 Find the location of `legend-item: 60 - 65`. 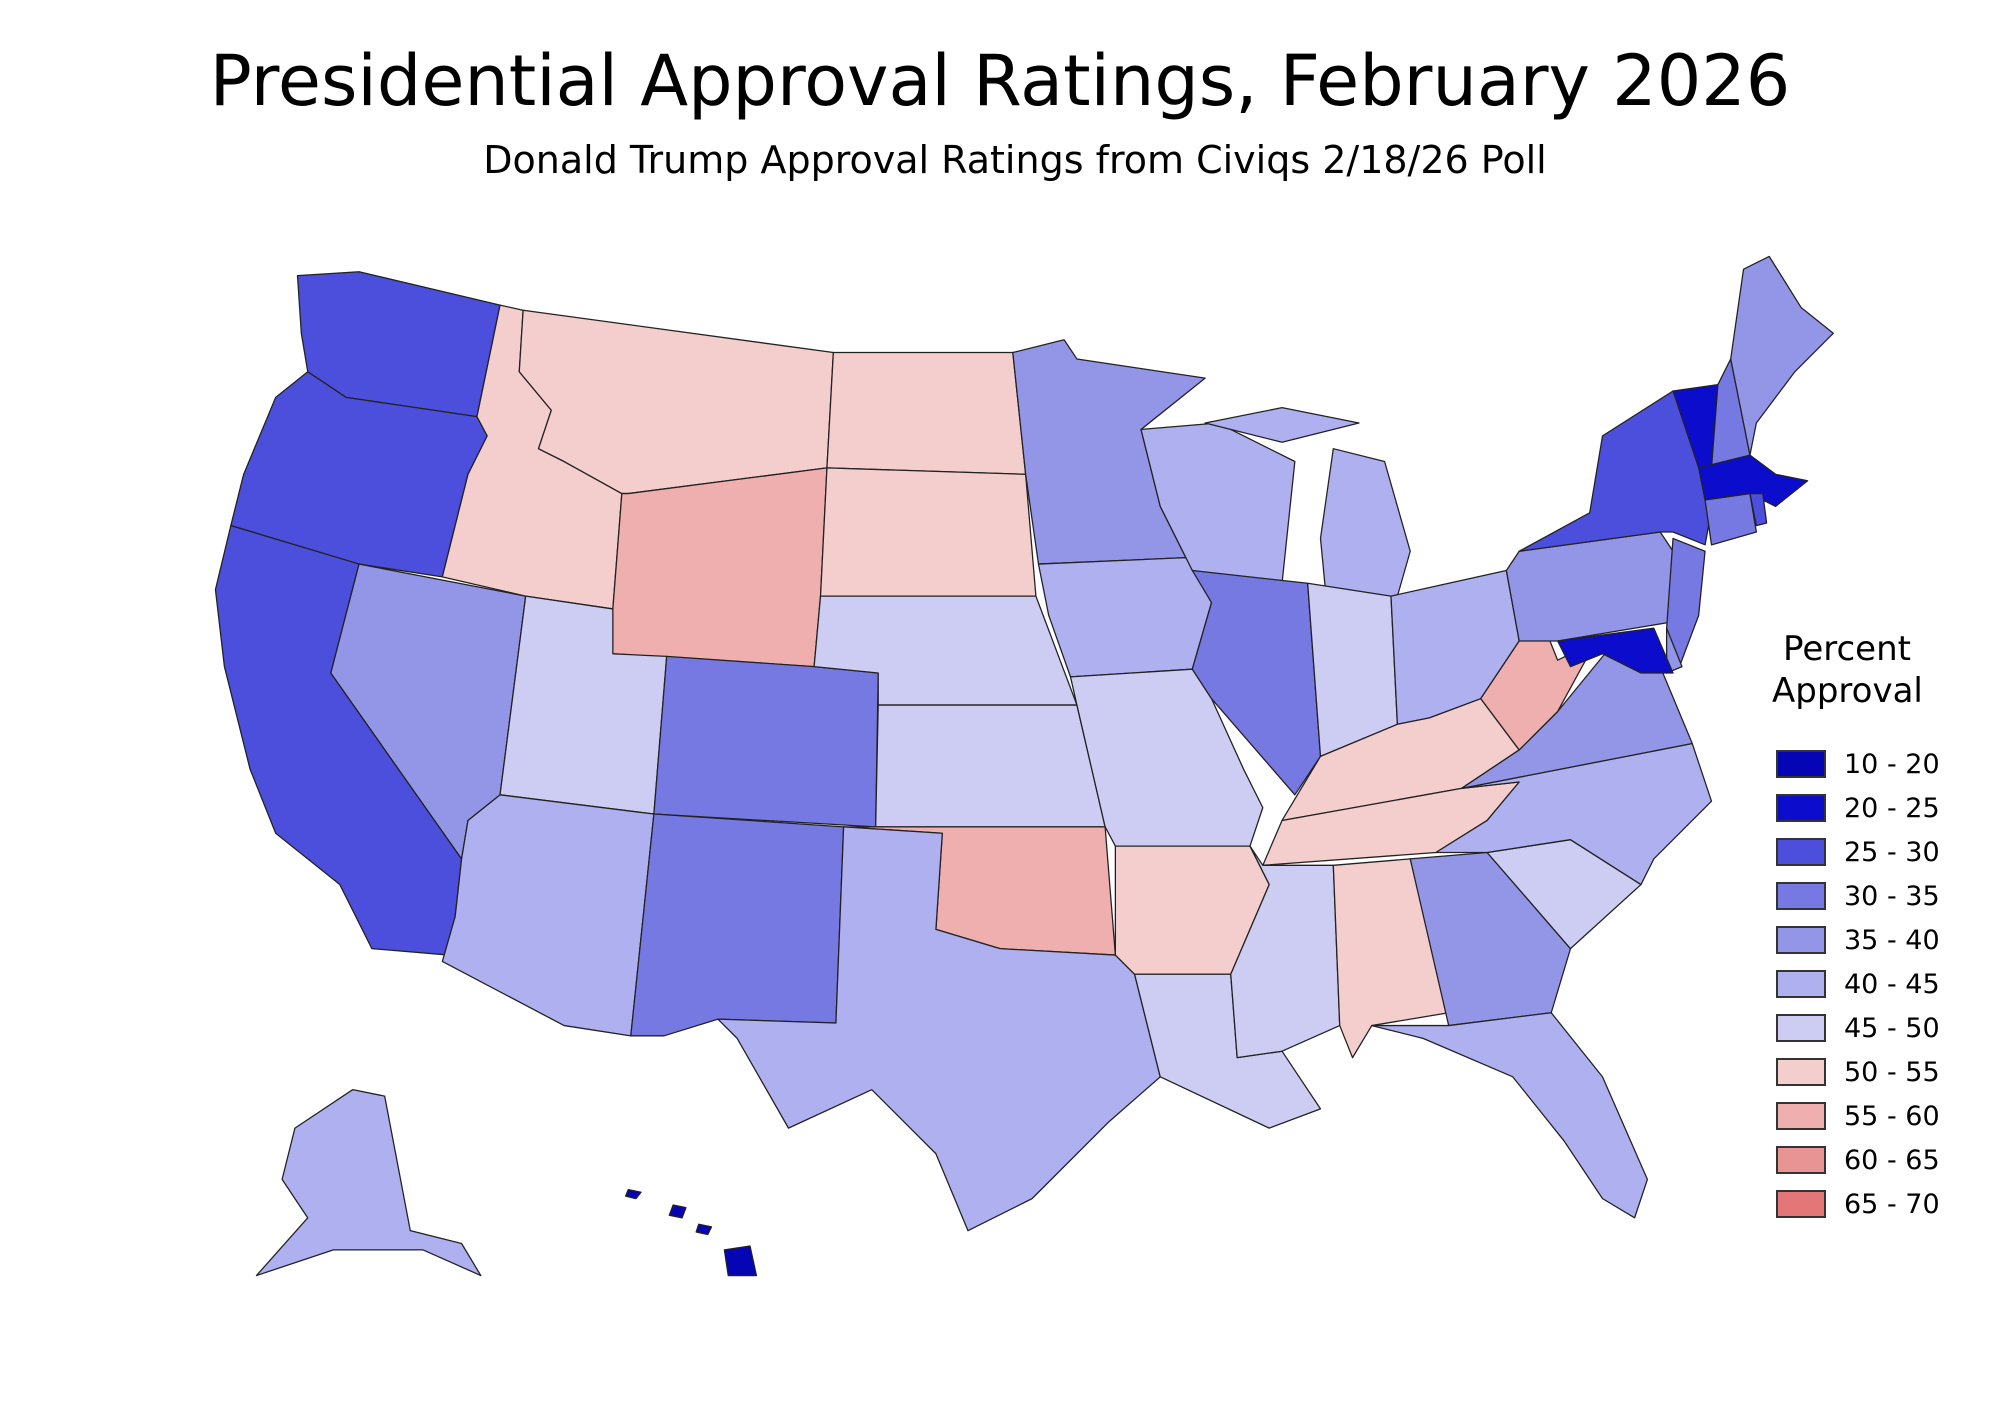

legend-item: 60 - 65 is located at coordinates (1882, 1160).